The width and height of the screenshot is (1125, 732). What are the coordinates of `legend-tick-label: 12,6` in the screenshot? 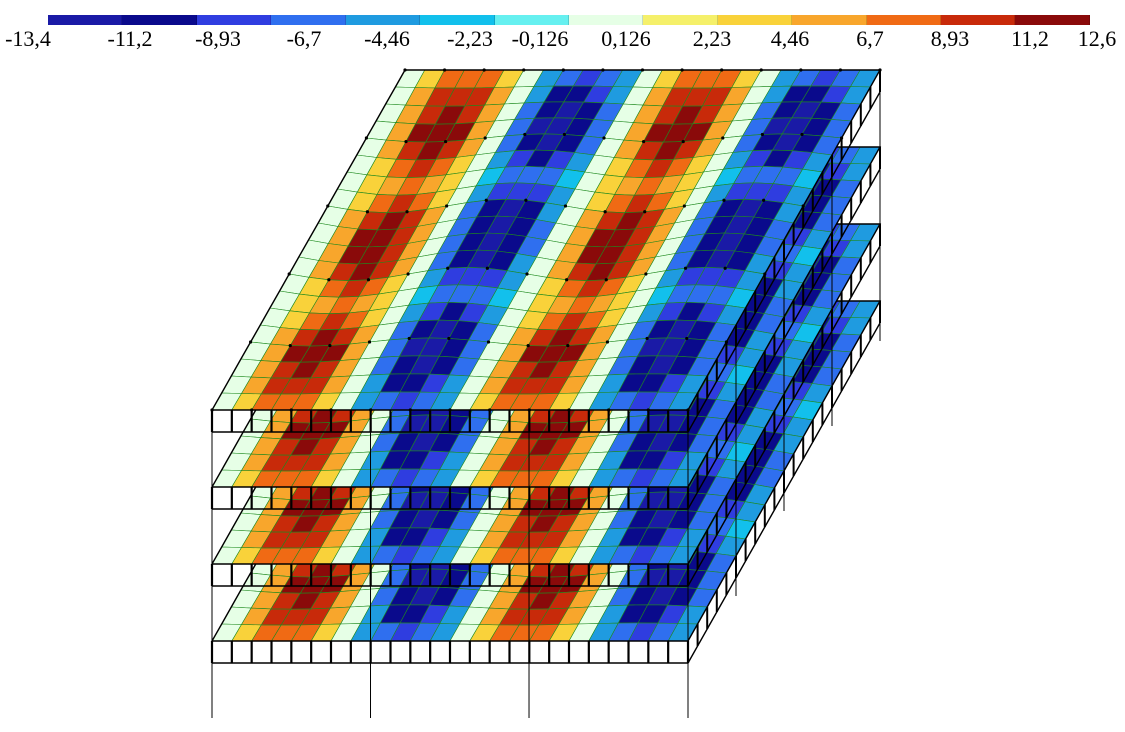 It's located at (1097, 38).